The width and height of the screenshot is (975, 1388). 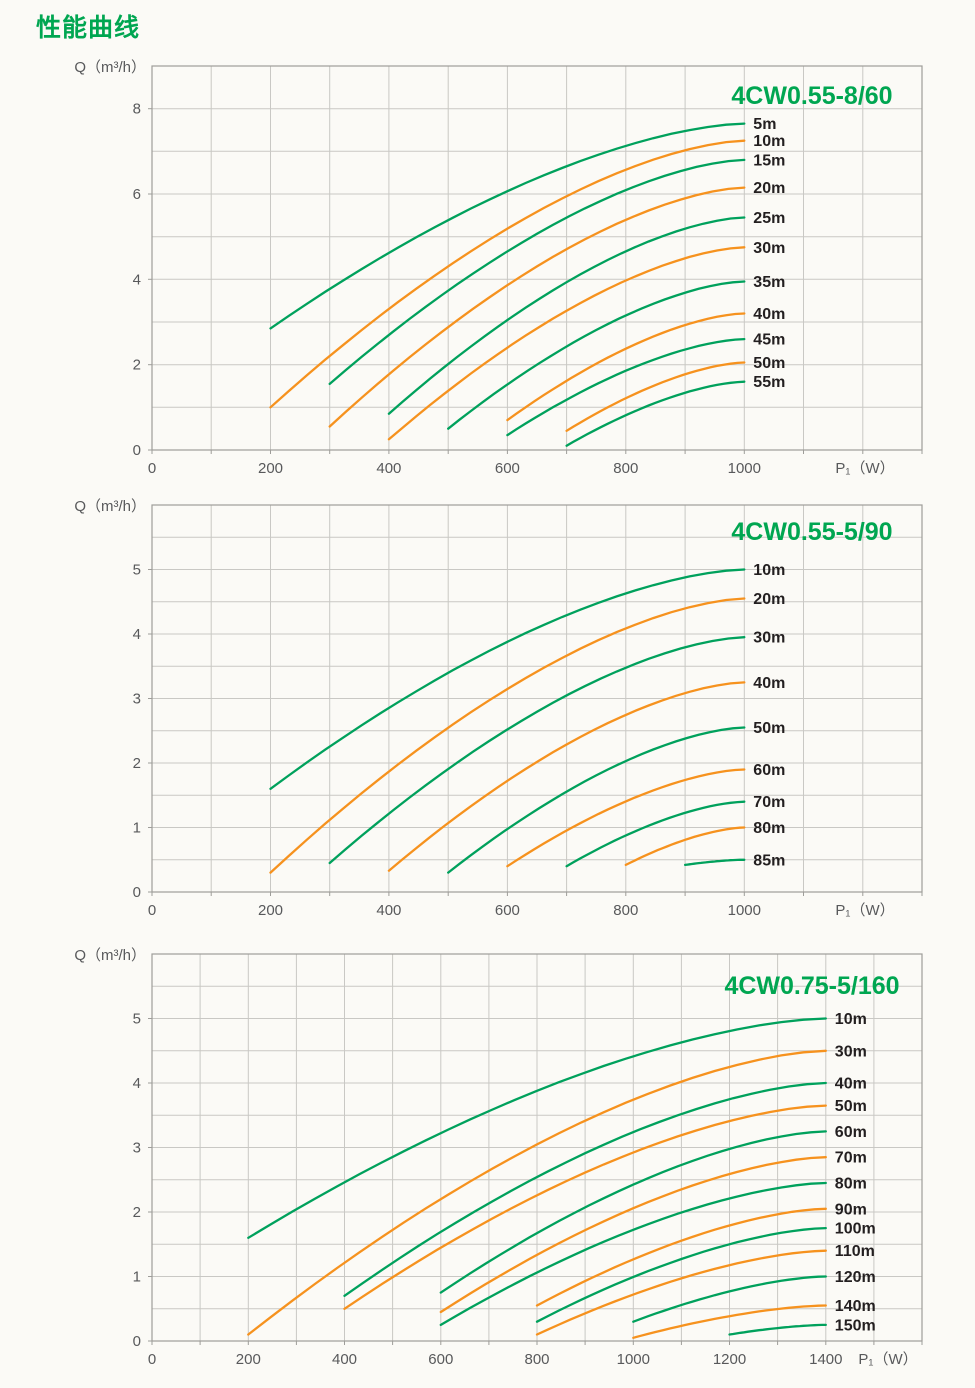 What do you see at coordinates (729, 1299) in the screenshot?
I see `curve-120m` at bounding box center [729, 1299].